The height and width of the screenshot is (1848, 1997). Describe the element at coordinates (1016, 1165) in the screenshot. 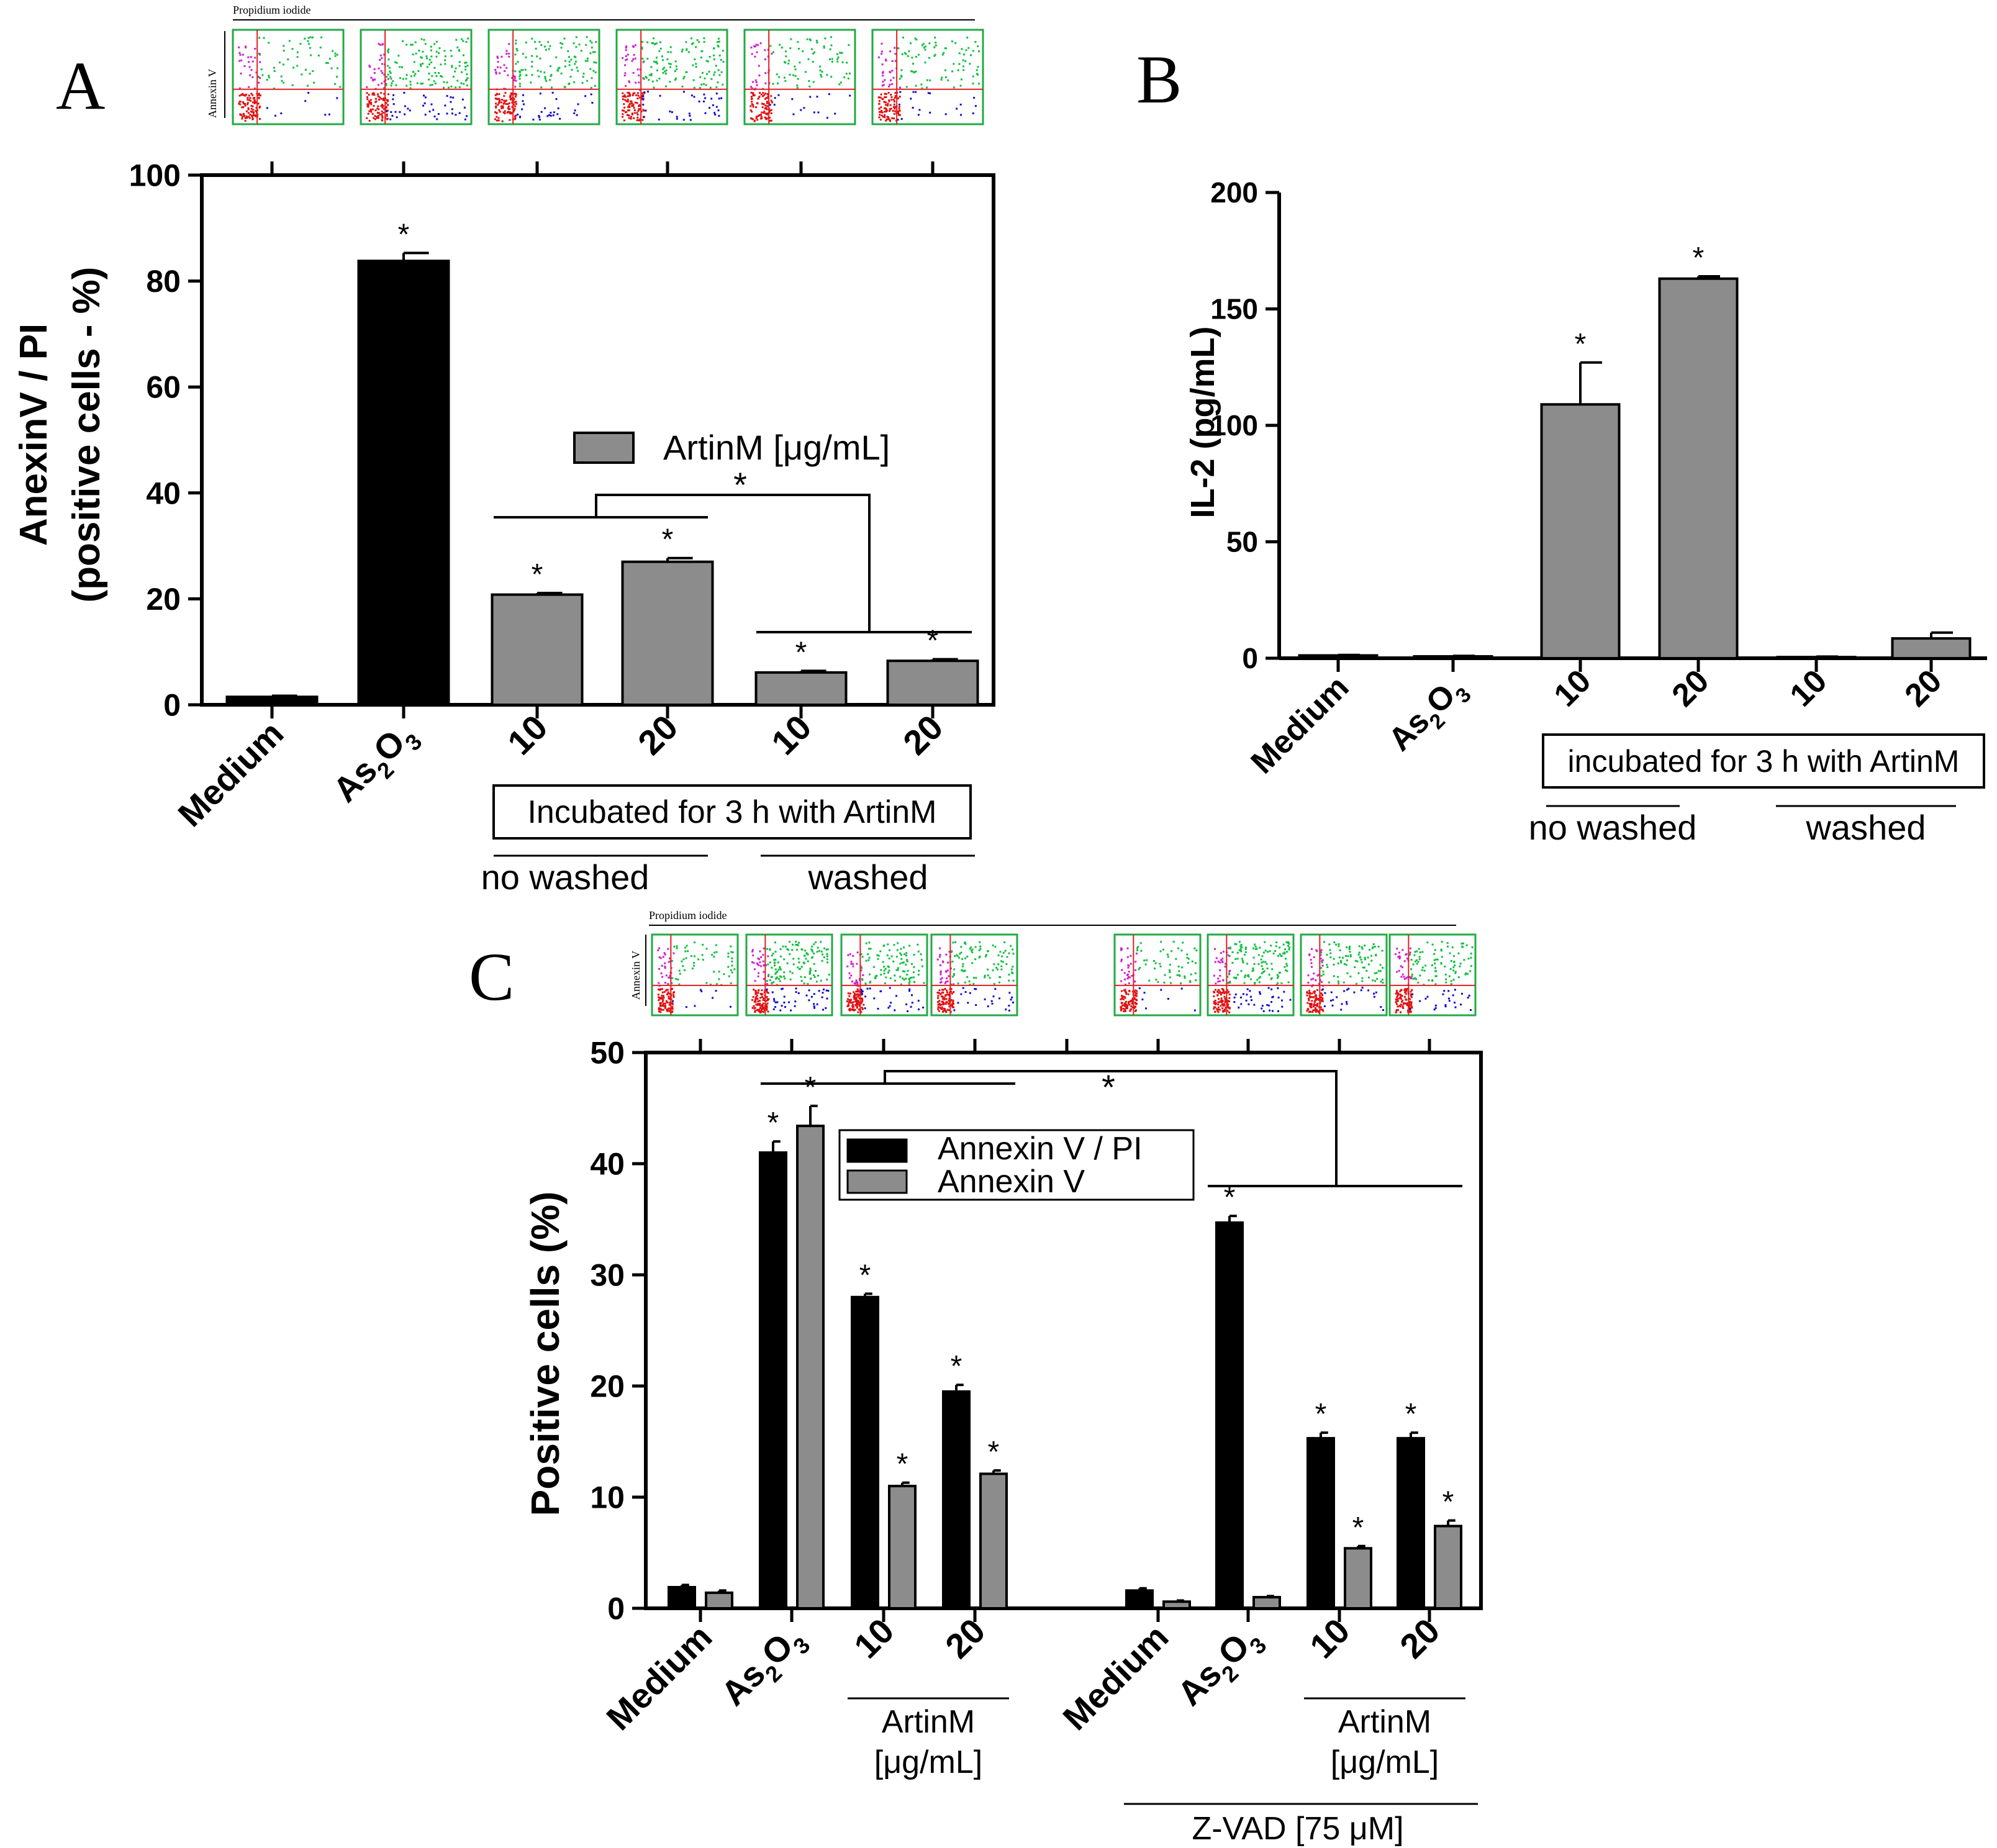

I see `c-legend: Annexin V / PI Annexin V` at that location.